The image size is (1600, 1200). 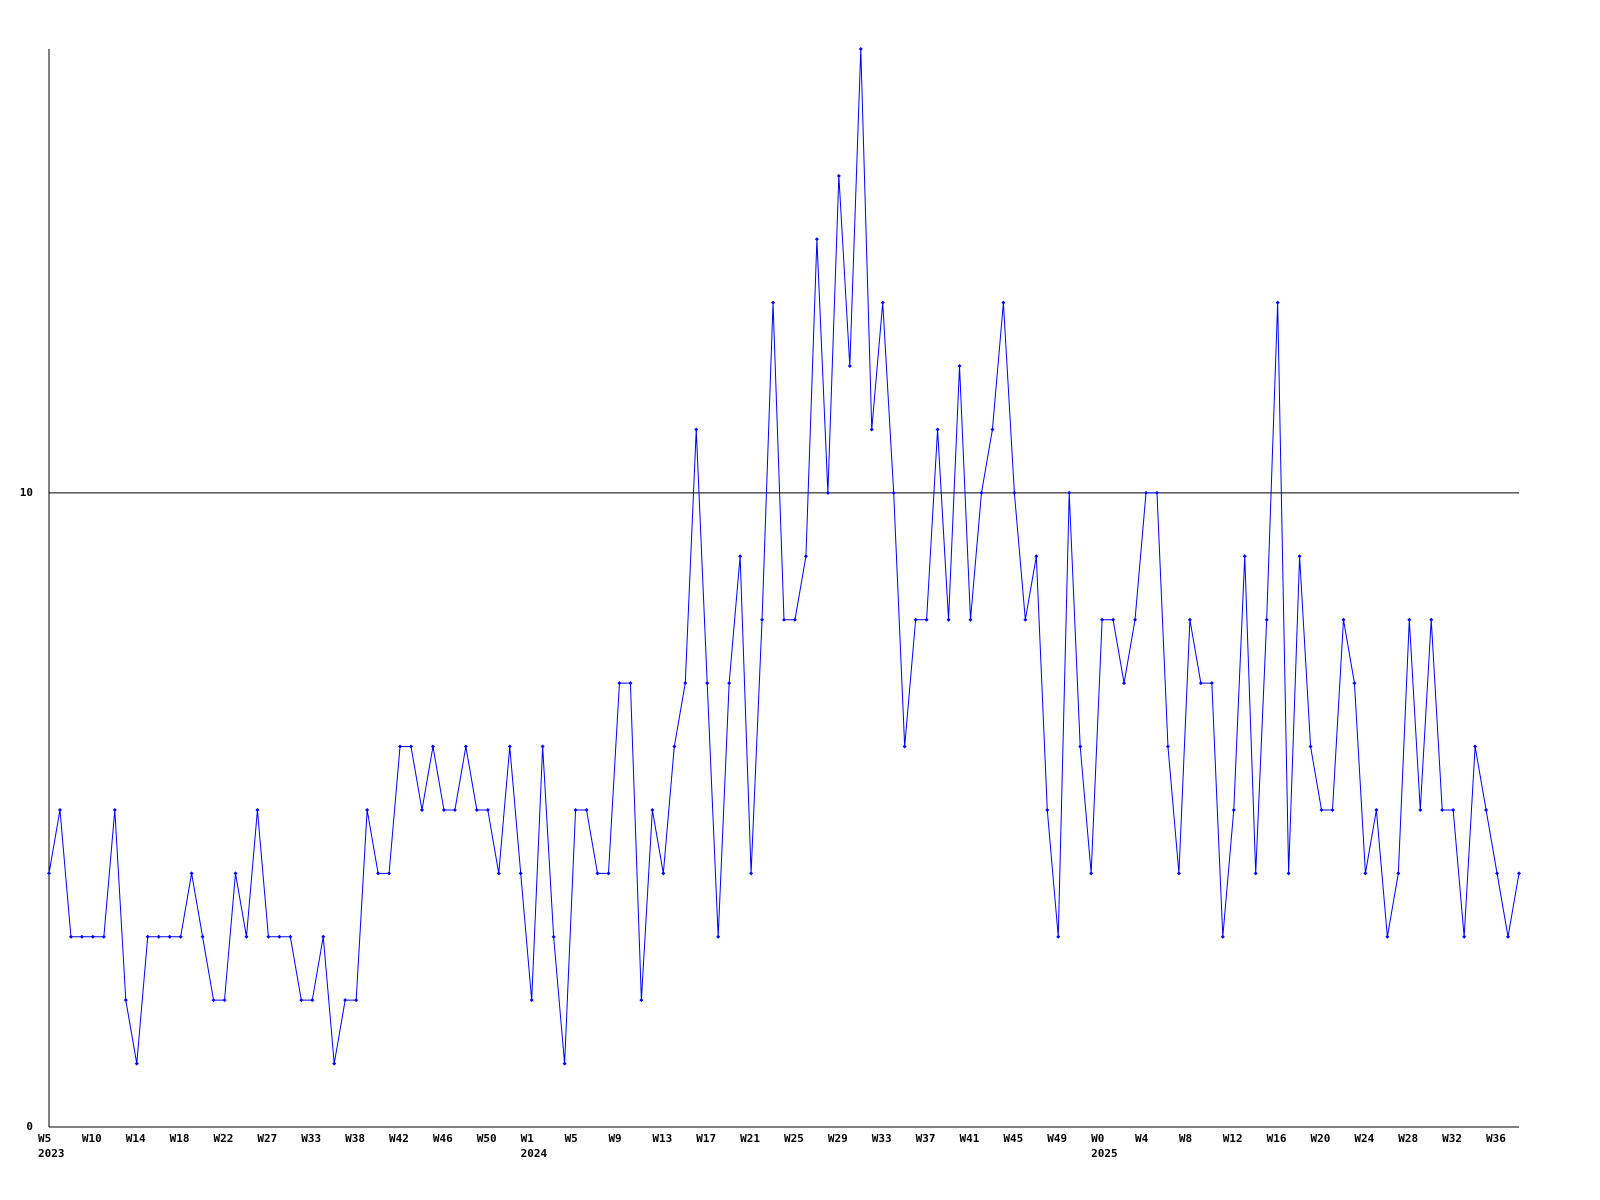 I want to click on x-tick-label: W38, so click(x=355, y=1138).